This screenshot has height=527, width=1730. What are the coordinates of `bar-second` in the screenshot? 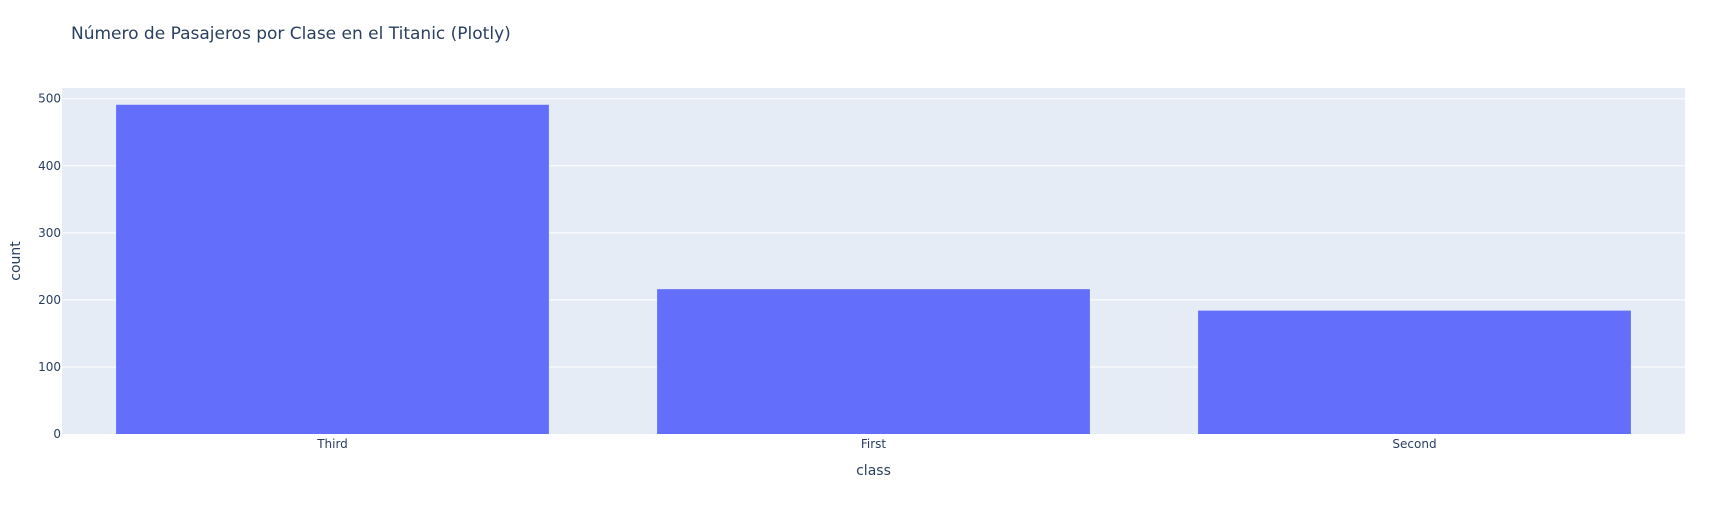 It's located at (1414, 372).